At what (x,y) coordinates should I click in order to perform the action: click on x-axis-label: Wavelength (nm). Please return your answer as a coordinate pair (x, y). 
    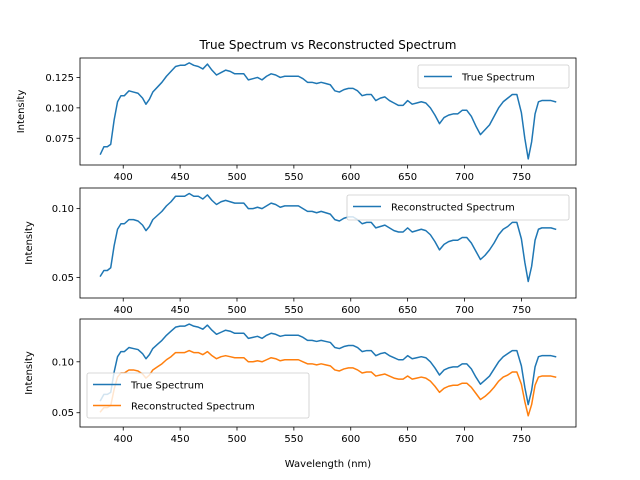
    Looking at the image, I should click on (328, 464).